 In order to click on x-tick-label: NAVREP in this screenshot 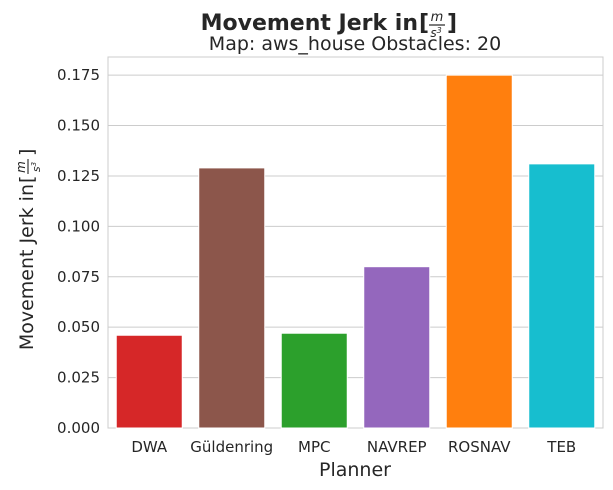, I will do `click(397, 447)`.